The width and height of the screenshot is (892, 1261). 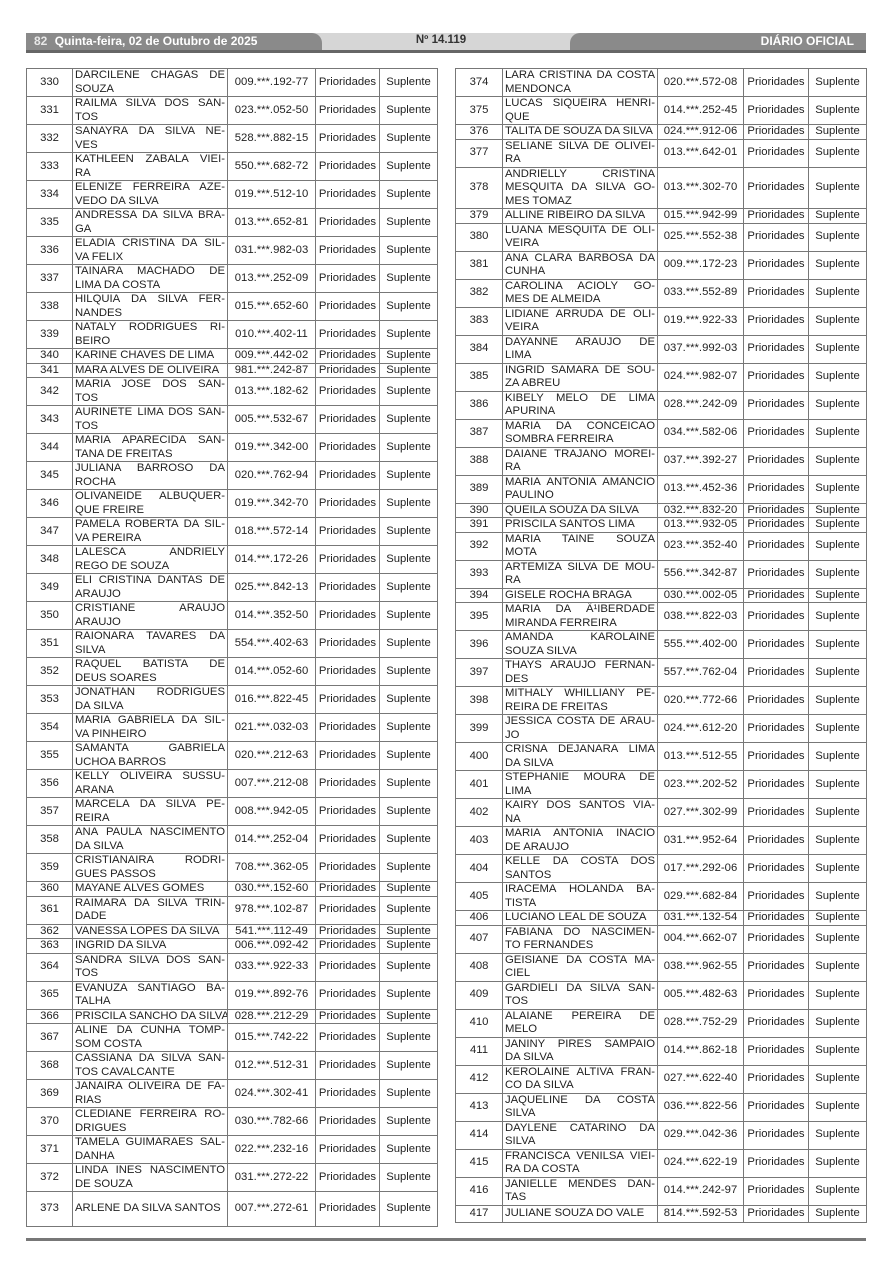 I want to click on cpf-masked: 018.***.572-14, so click(x=271, y=531).